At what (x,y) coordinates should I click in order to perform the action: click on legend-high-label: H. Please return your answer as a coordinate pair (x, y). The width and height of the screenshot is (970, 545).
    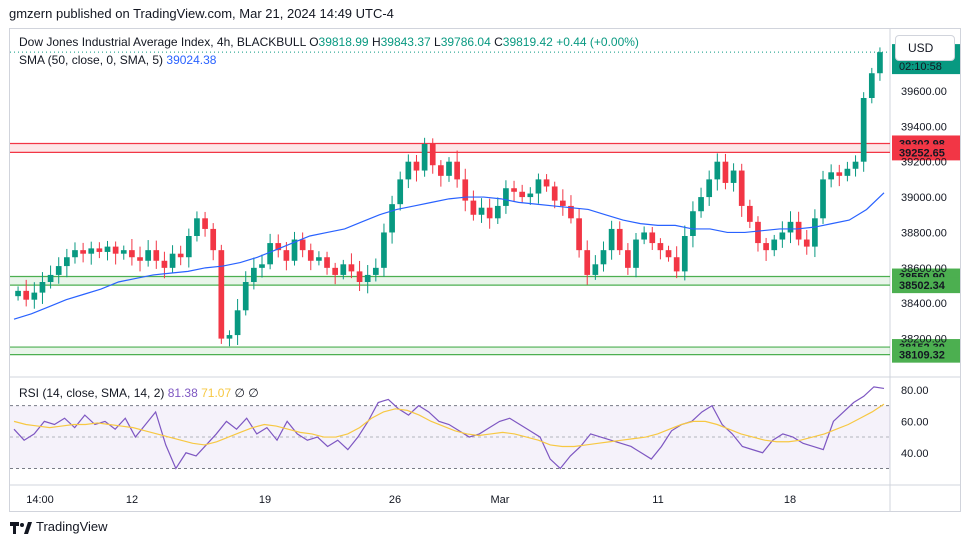
    Looking at the image, I should click on (376, 42).